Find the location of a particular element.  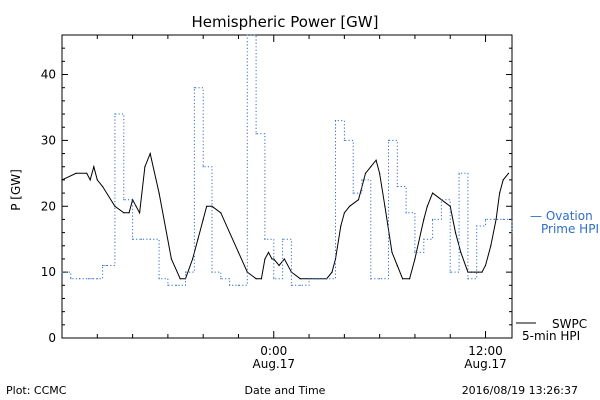

footer-right: 2016/08/19 13:26:37 is located at coordinates (520, 390).